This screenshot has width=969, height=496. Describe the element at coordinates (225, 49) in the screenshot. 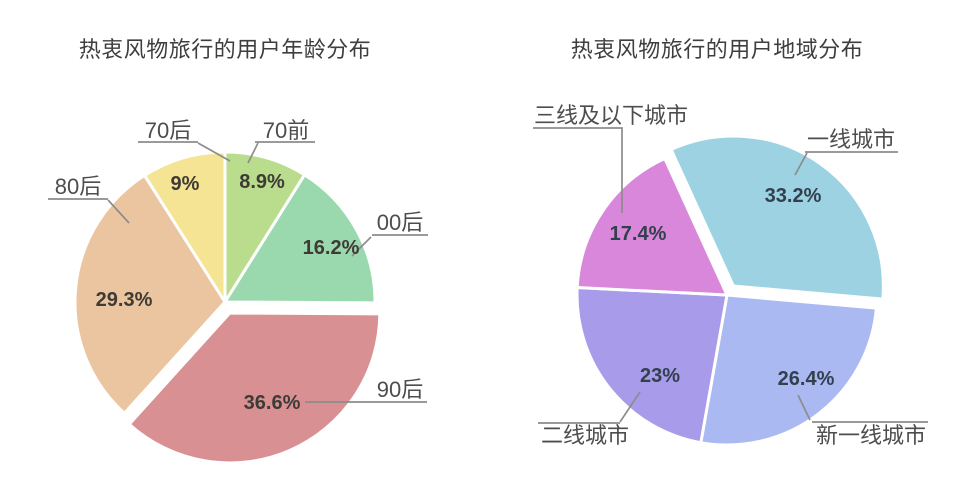

I see `age-chart-title: 热衷风物旅行的用户年龄分布` at that location.